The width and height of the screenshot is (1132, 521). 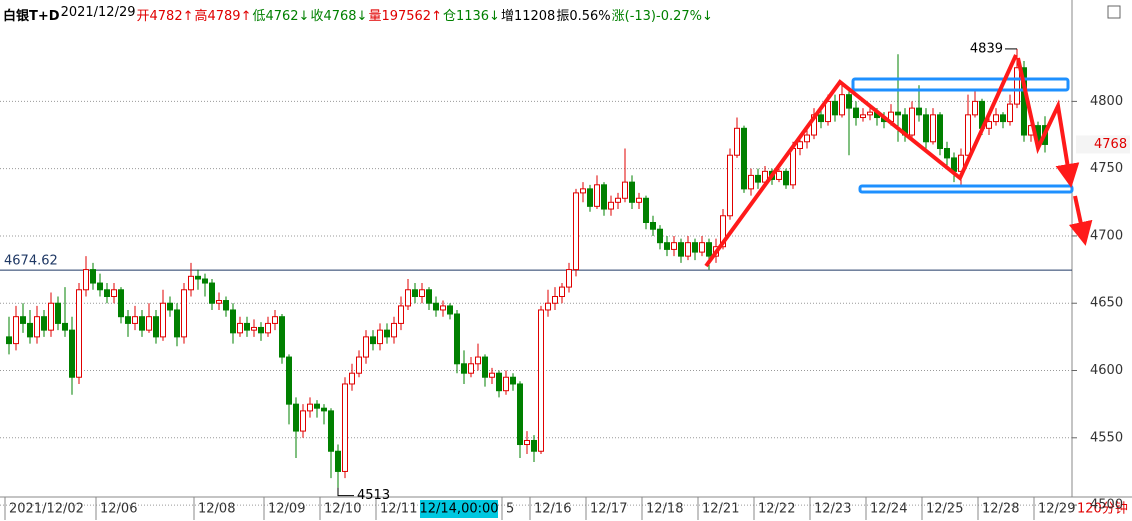 I want to click on header-item: 量197562↑, so click(x=405, y=16).